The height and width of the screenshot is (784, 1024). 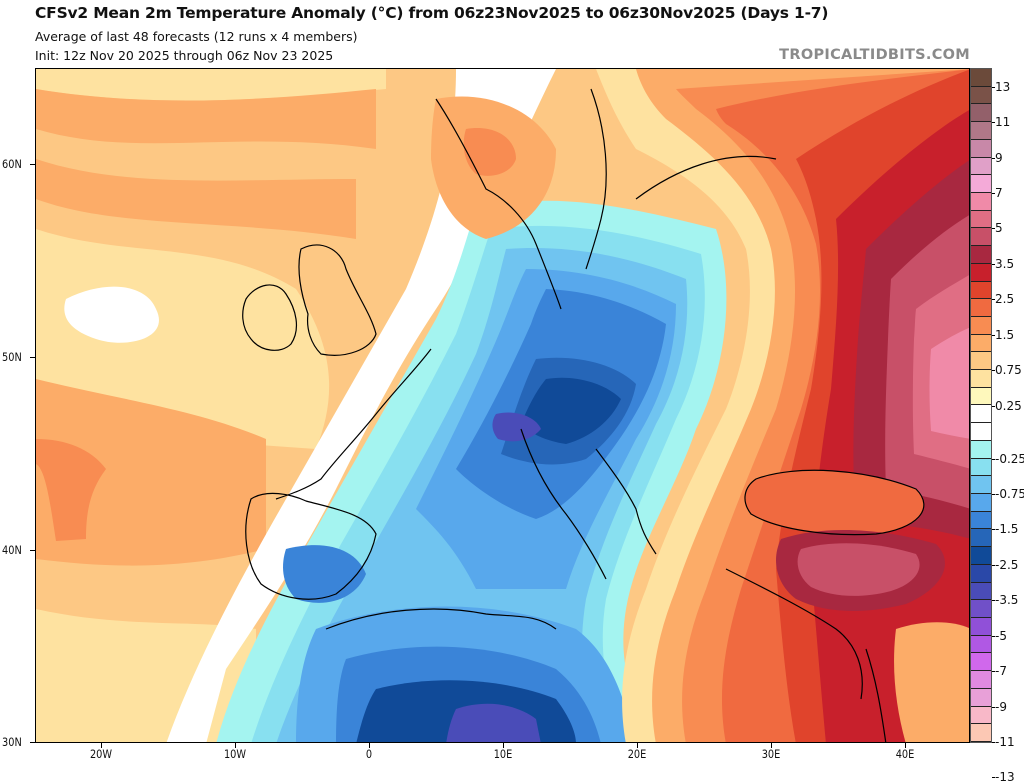 What do you see at coordinates (101, 754) in the screenshot?
I see `lon-label-20w: 20W` at bounding box center [101, 754].